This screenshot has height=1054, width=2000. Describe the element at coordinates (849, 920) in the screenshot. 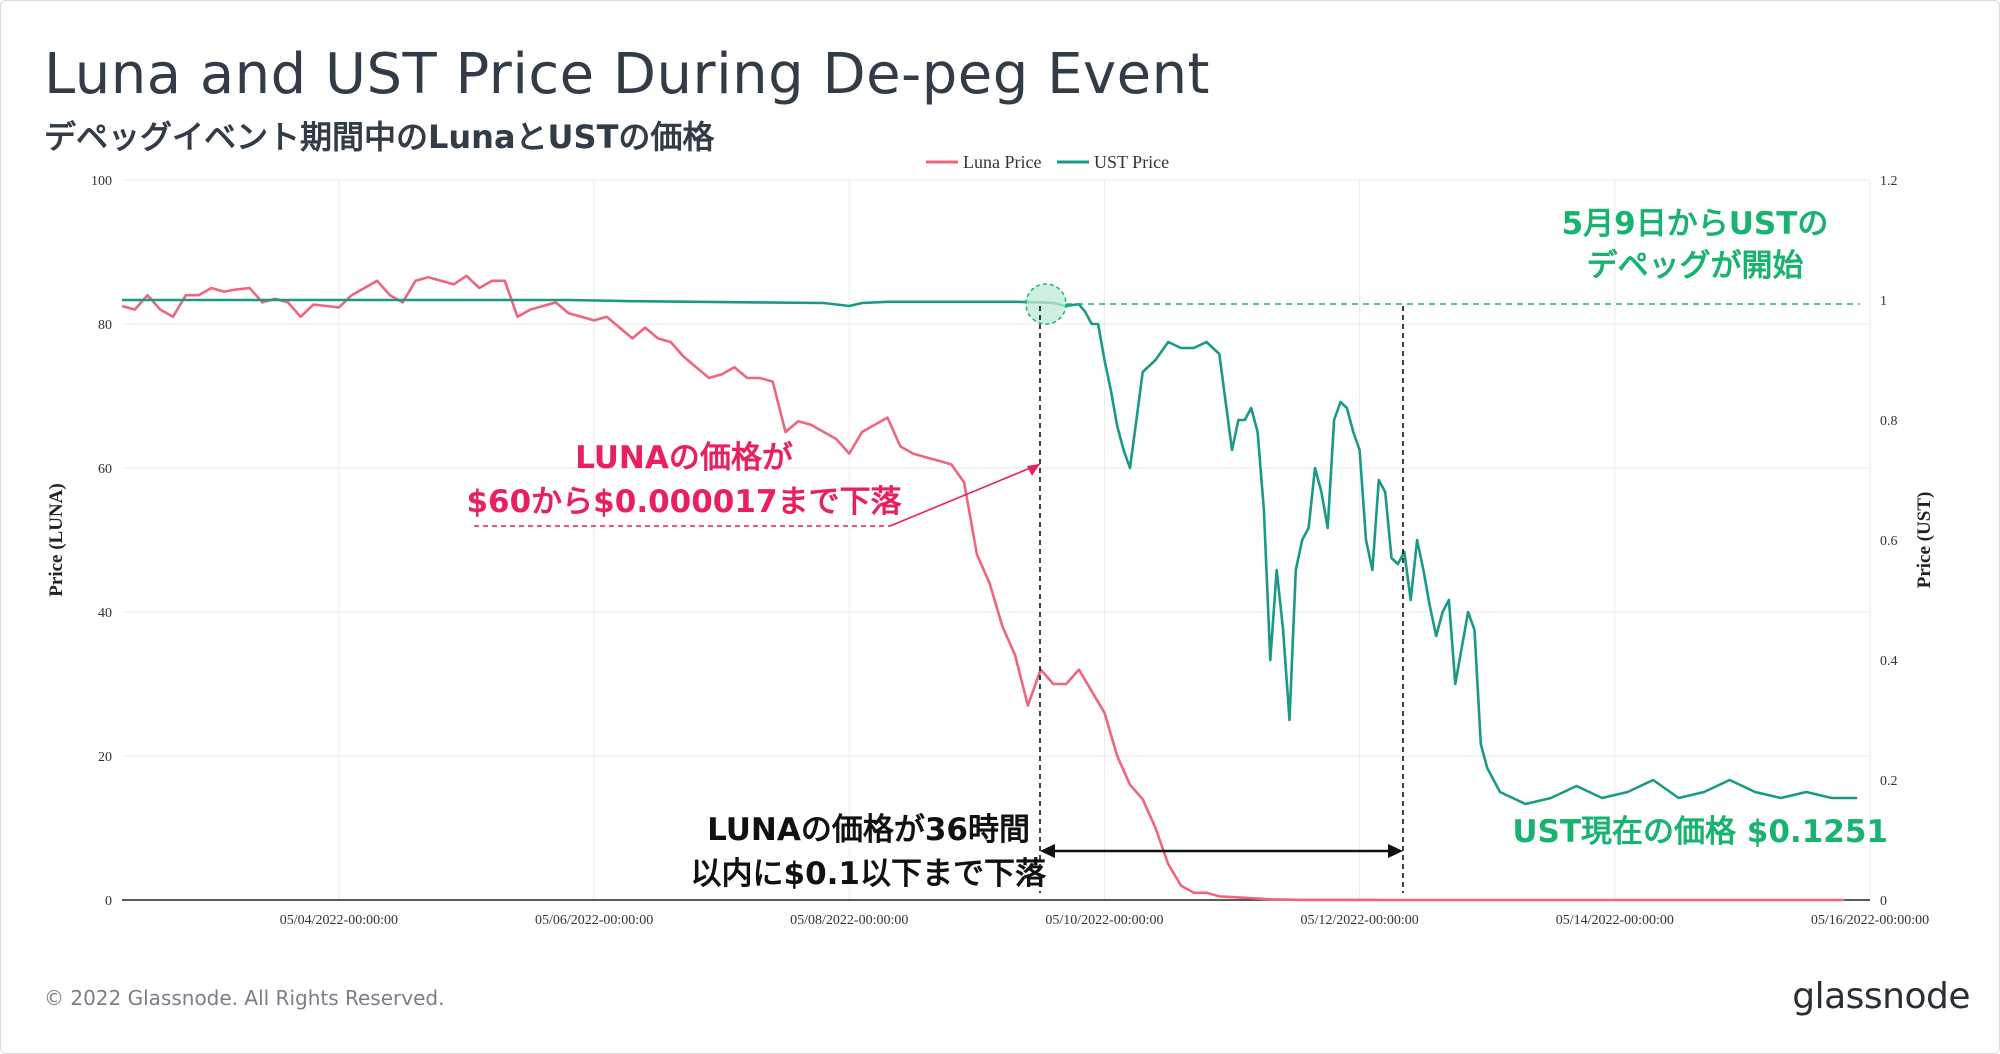

I see `x-tick-label: 05/08/2022-00:00:00` at that location.